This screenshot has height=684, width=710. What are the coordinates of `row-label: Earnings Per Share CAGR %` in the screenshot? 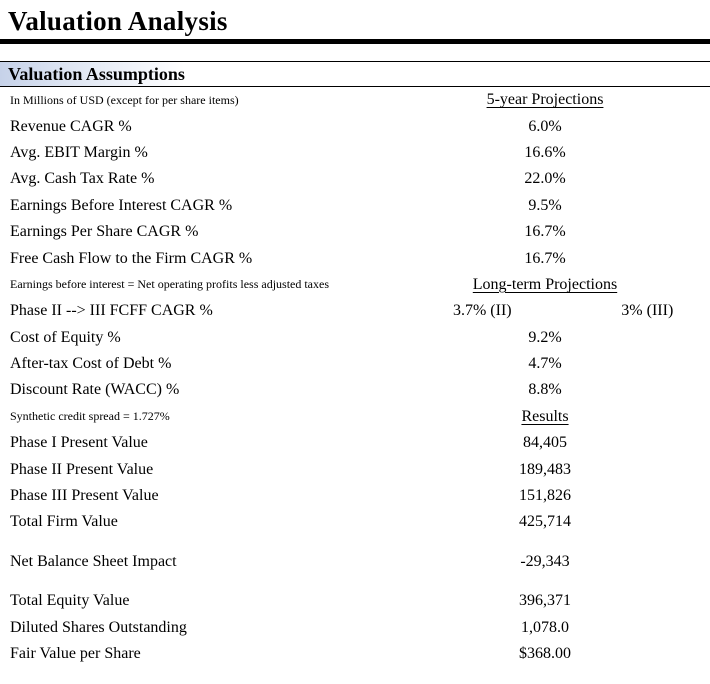 It's located at (104, 232).